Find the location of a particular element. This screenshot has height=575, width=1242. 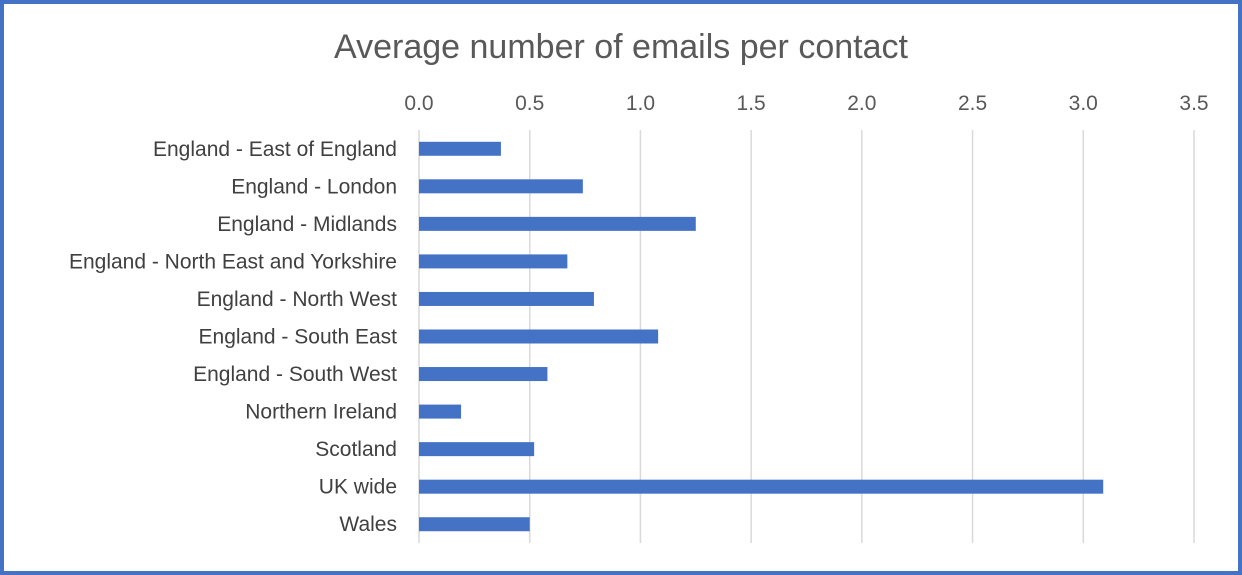

x-tick-label: 1.5 is located at coordinates (751, 103).